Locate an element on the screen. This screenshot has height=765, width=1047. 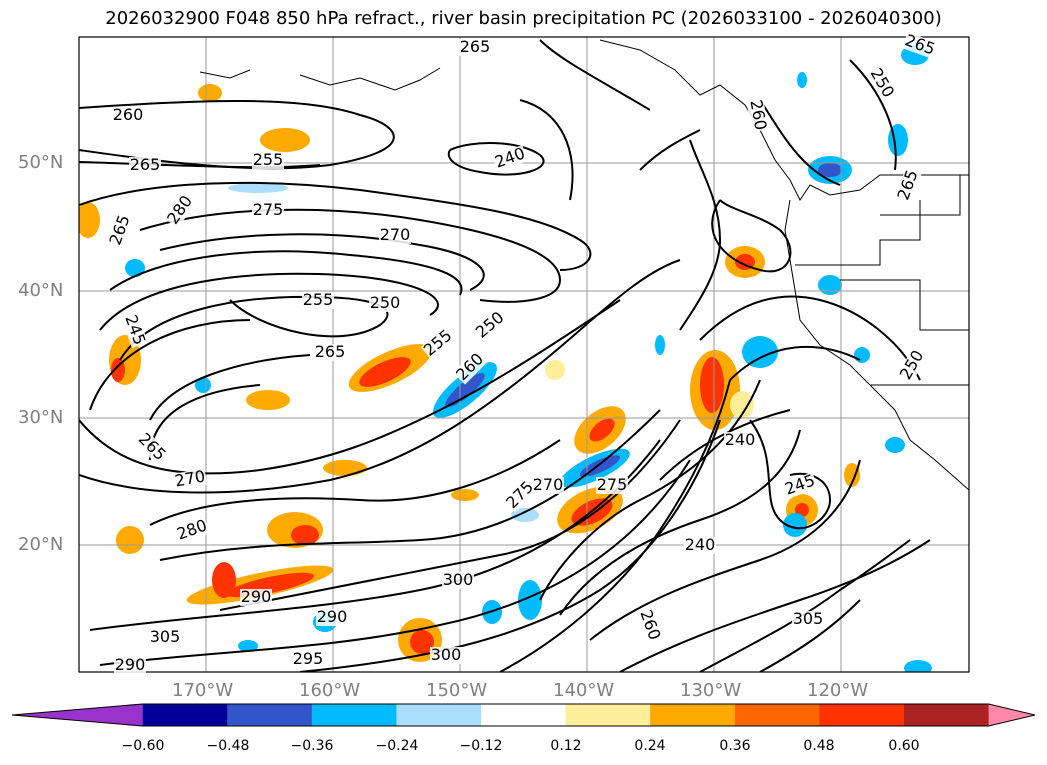
colorbar is located at coordinates (523, 715).